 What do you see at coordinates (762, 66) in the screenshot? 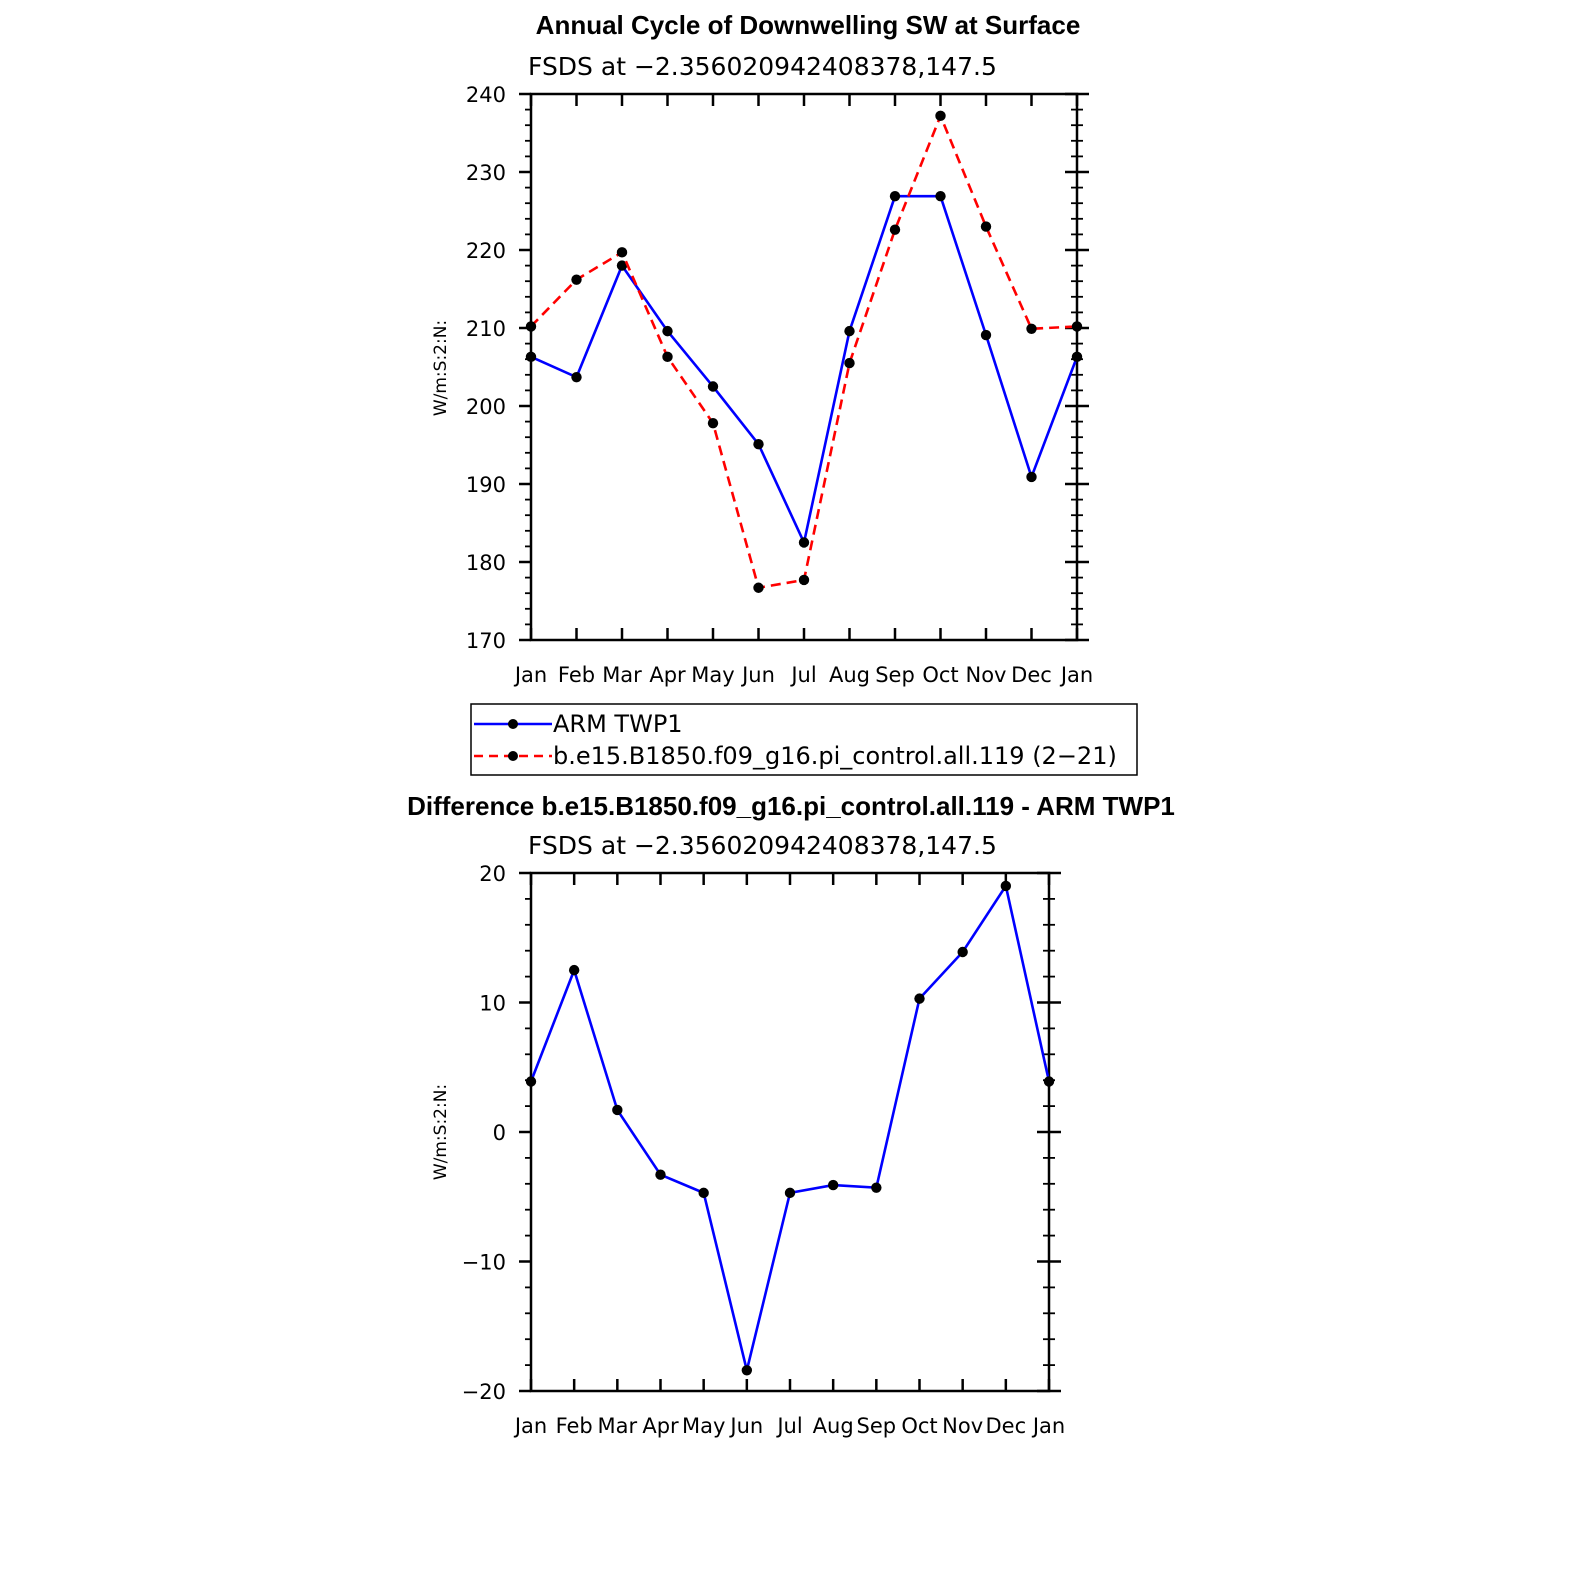
I see `chart1-subtitle: FSDS at −2.356020942408378,147.5` at bounding box center [762, 66].